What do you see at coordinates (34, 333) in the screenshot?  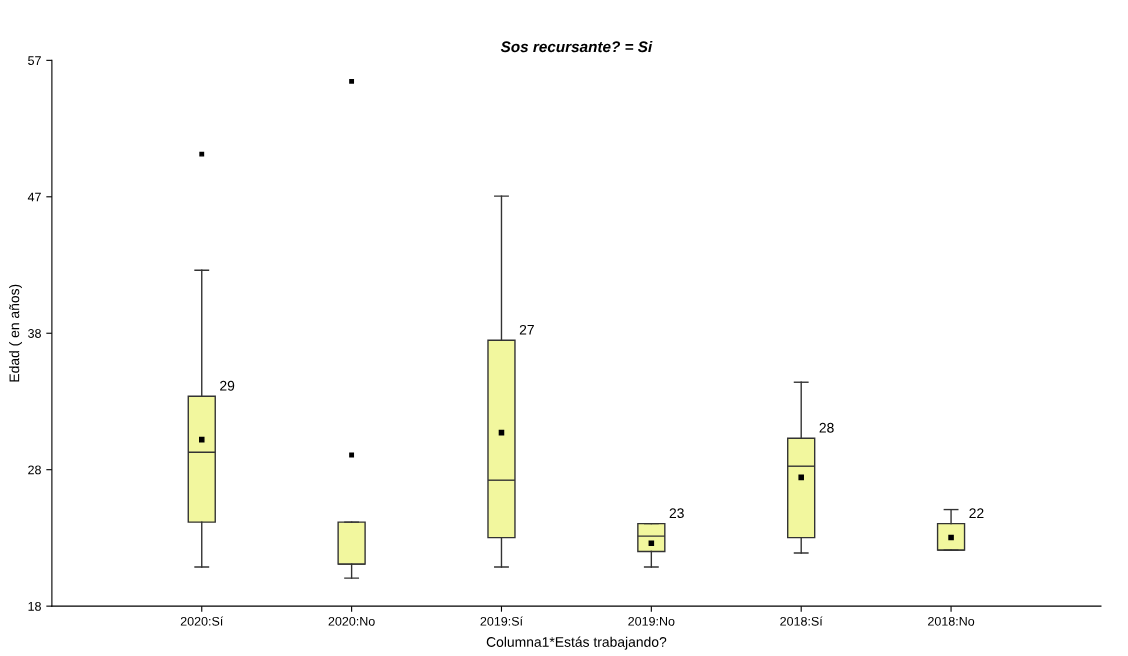 I see `y-tick-label: 38` at bounding box center [34, 333].